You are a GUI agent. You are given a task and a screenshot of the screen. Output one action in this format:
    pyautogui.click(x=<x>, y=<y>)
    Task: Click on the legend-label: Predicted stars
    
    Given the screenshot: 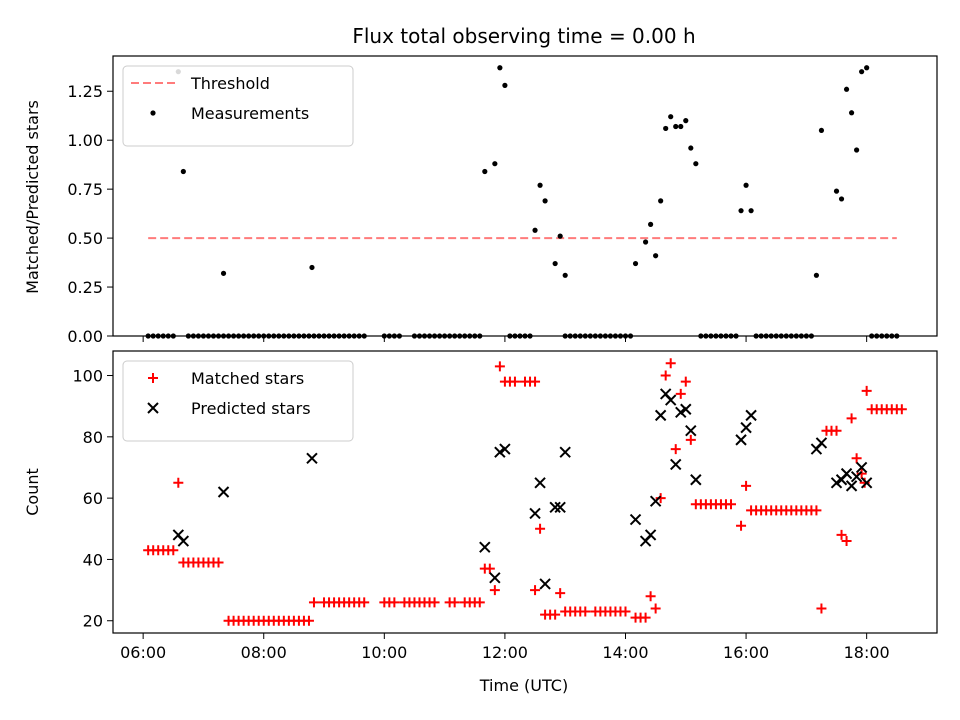 What is the action you would take?
    pyautogui.click(x=251, y=408)
    